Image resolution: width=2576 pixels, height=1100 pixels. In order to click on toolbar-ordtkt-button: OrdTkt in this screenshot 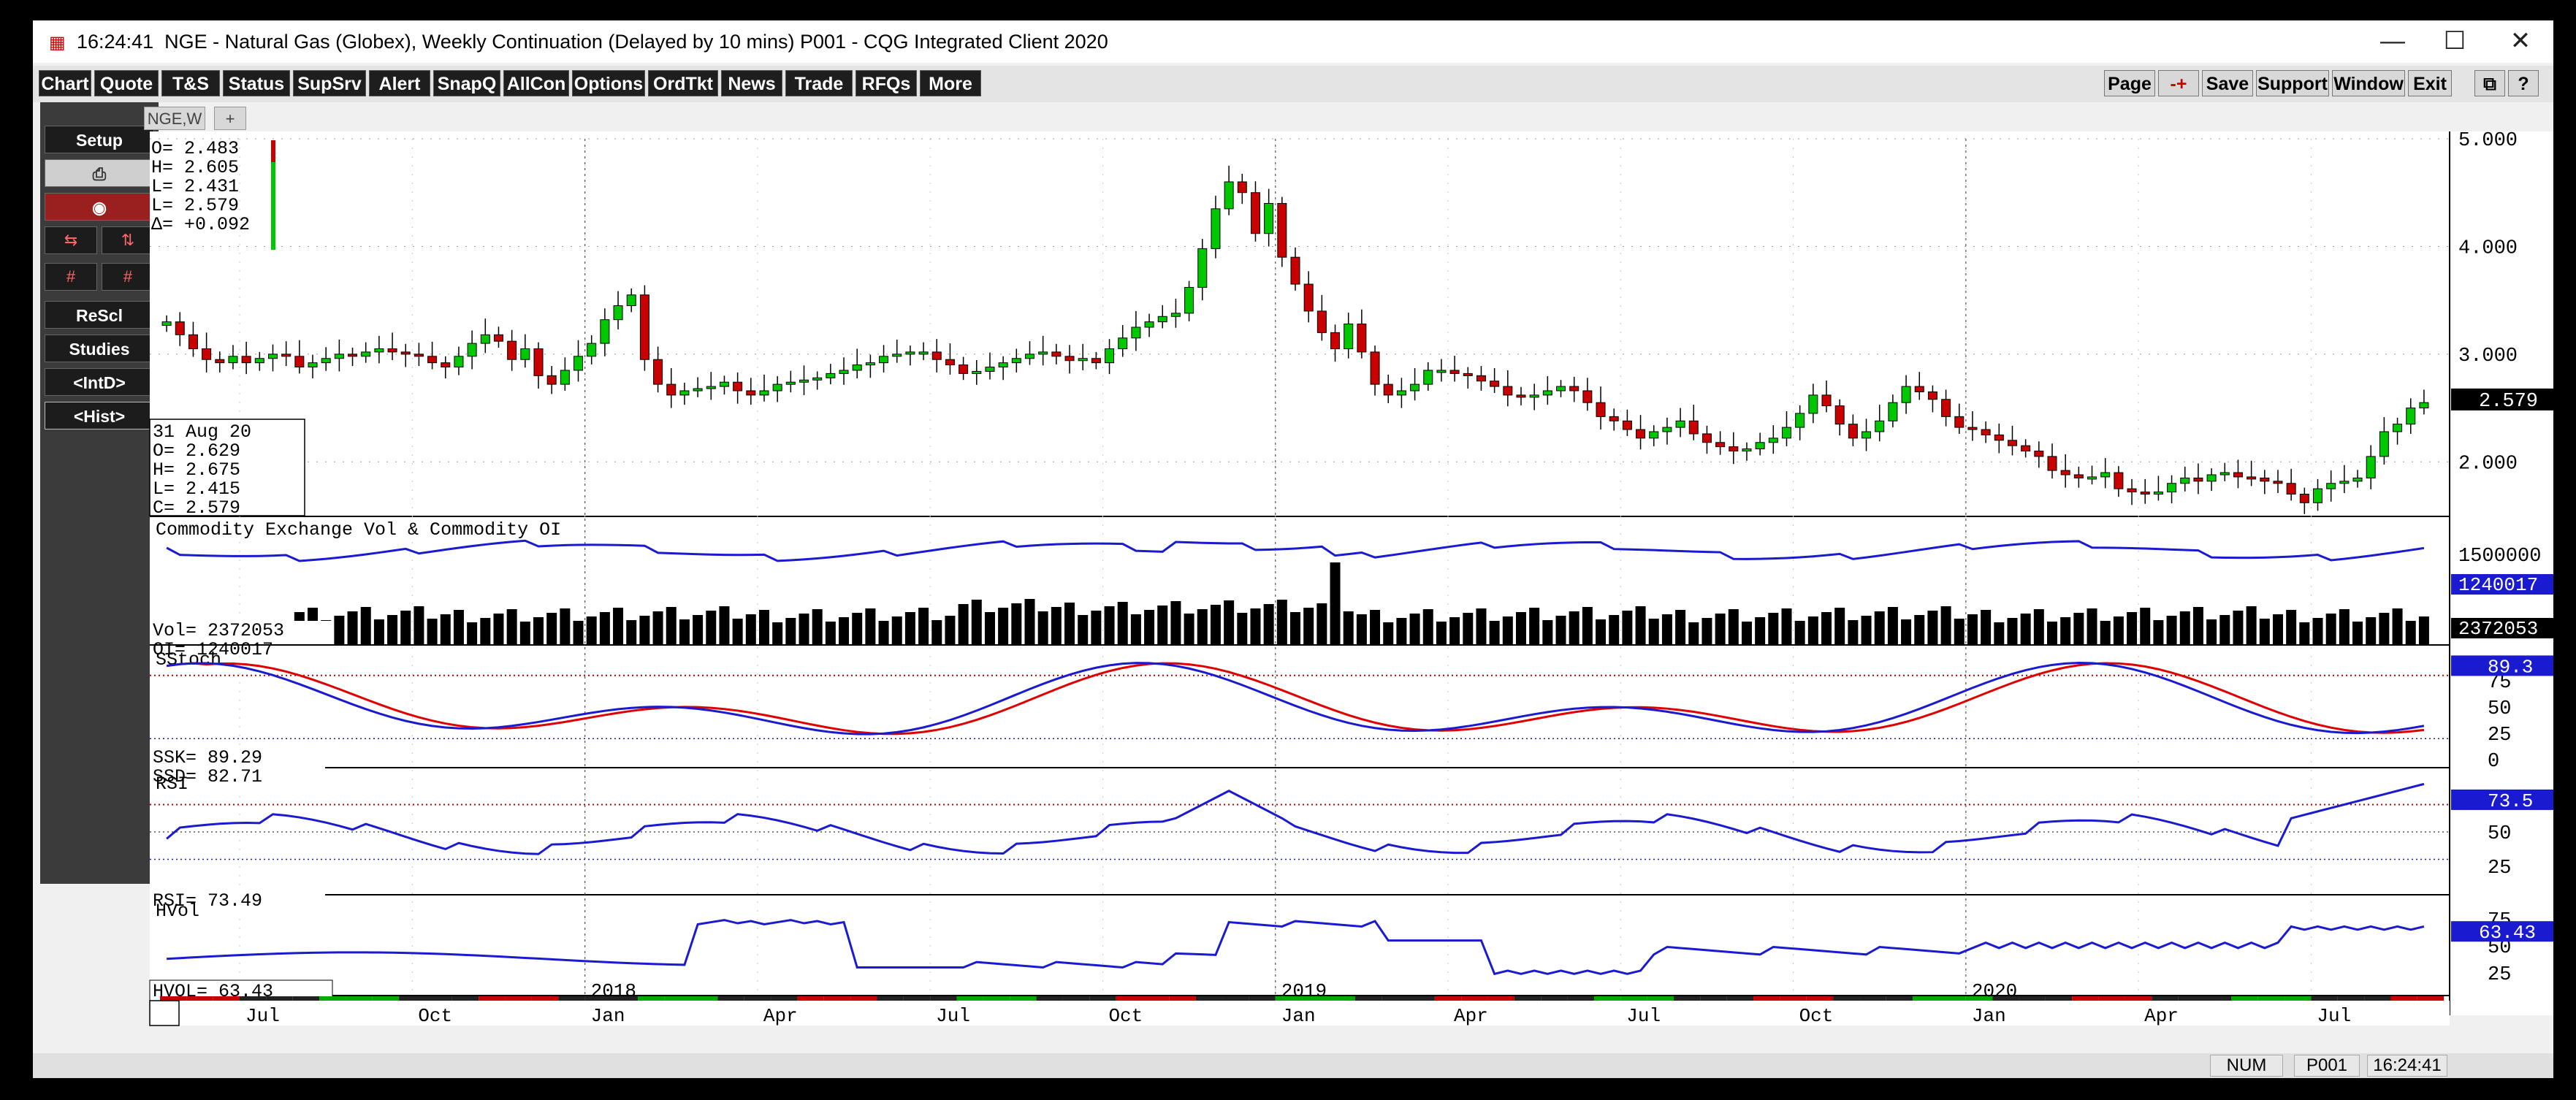, I will do `click(683, 83)`.